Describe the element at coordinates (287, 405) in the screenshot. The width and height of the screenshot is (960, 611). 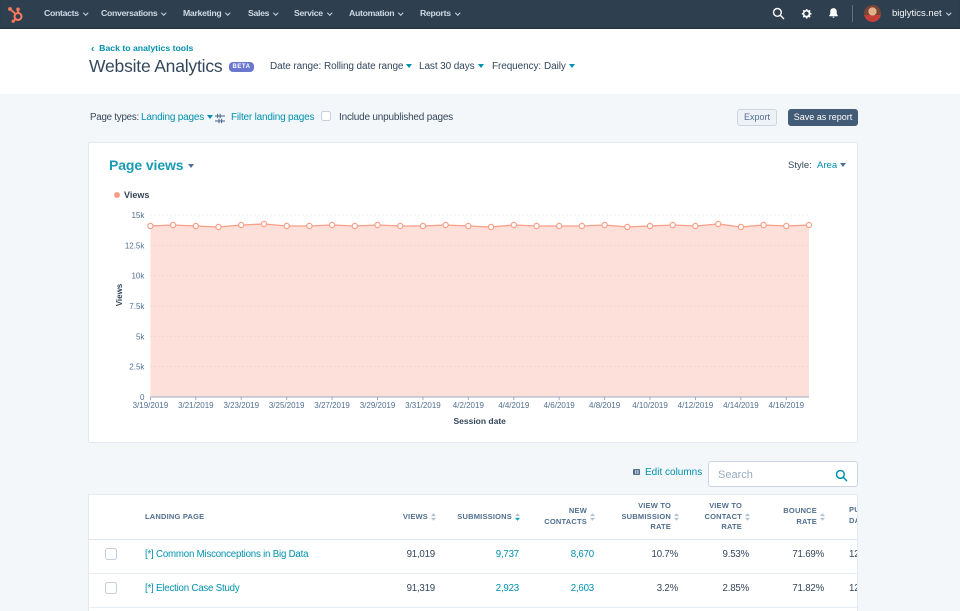
I see `svg-text: 3/25/2019` at that location.